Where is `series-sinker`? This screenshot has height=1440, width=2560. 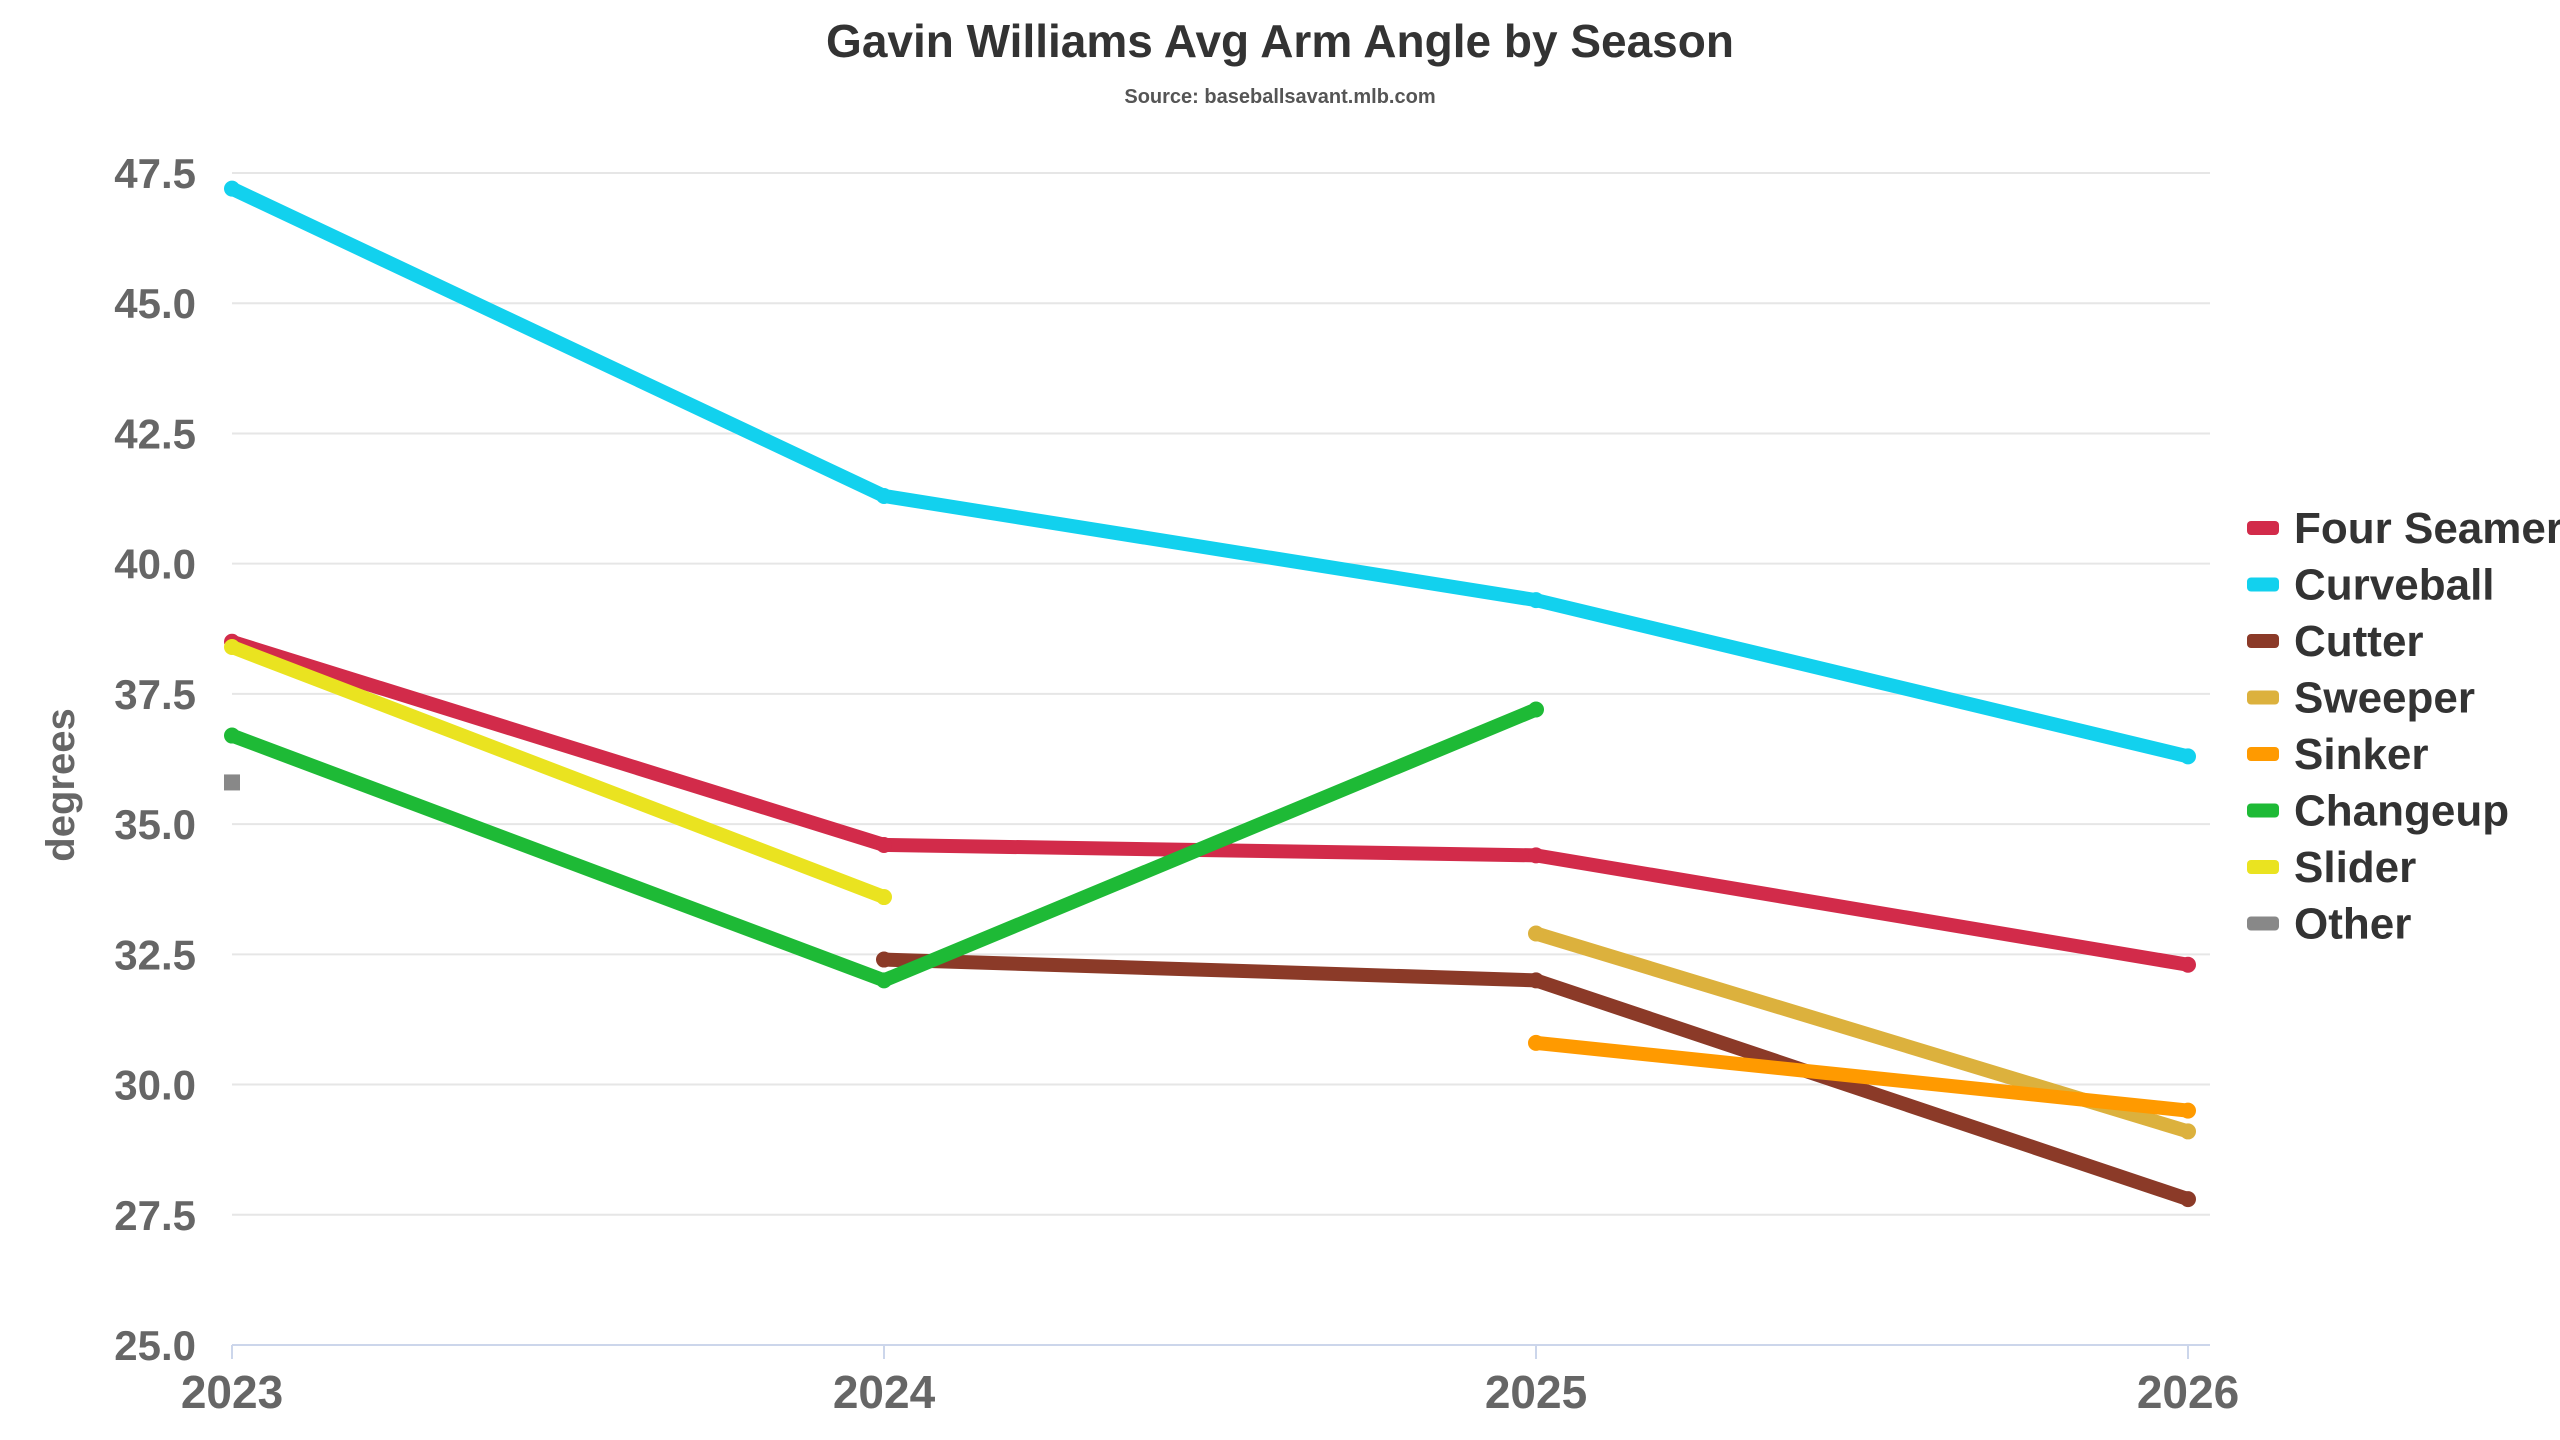
series-sinker is located at coordinates (1862, 1076).